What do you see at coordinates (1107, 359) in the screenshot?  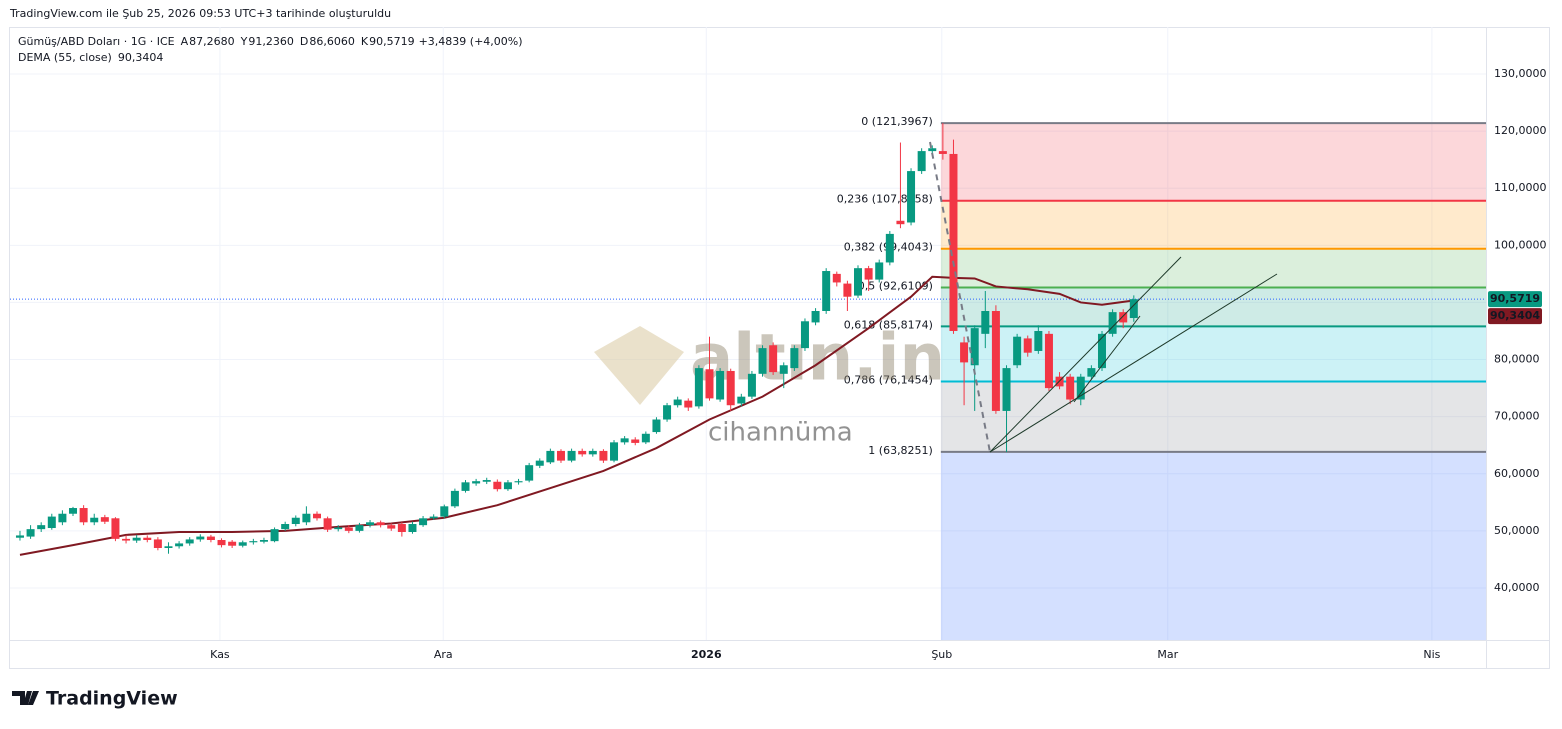 I see `trend-line` at bounding box center [1107, 359].